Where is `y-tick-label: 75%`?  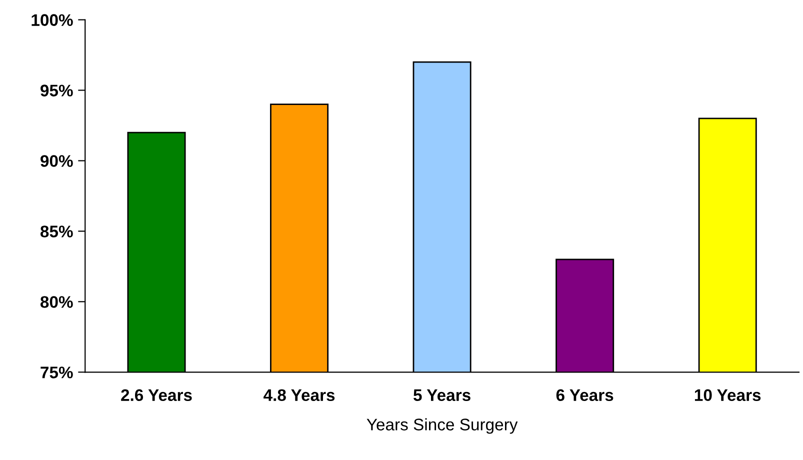 y-tick-label: 75% is located at coordinates (56, 372).